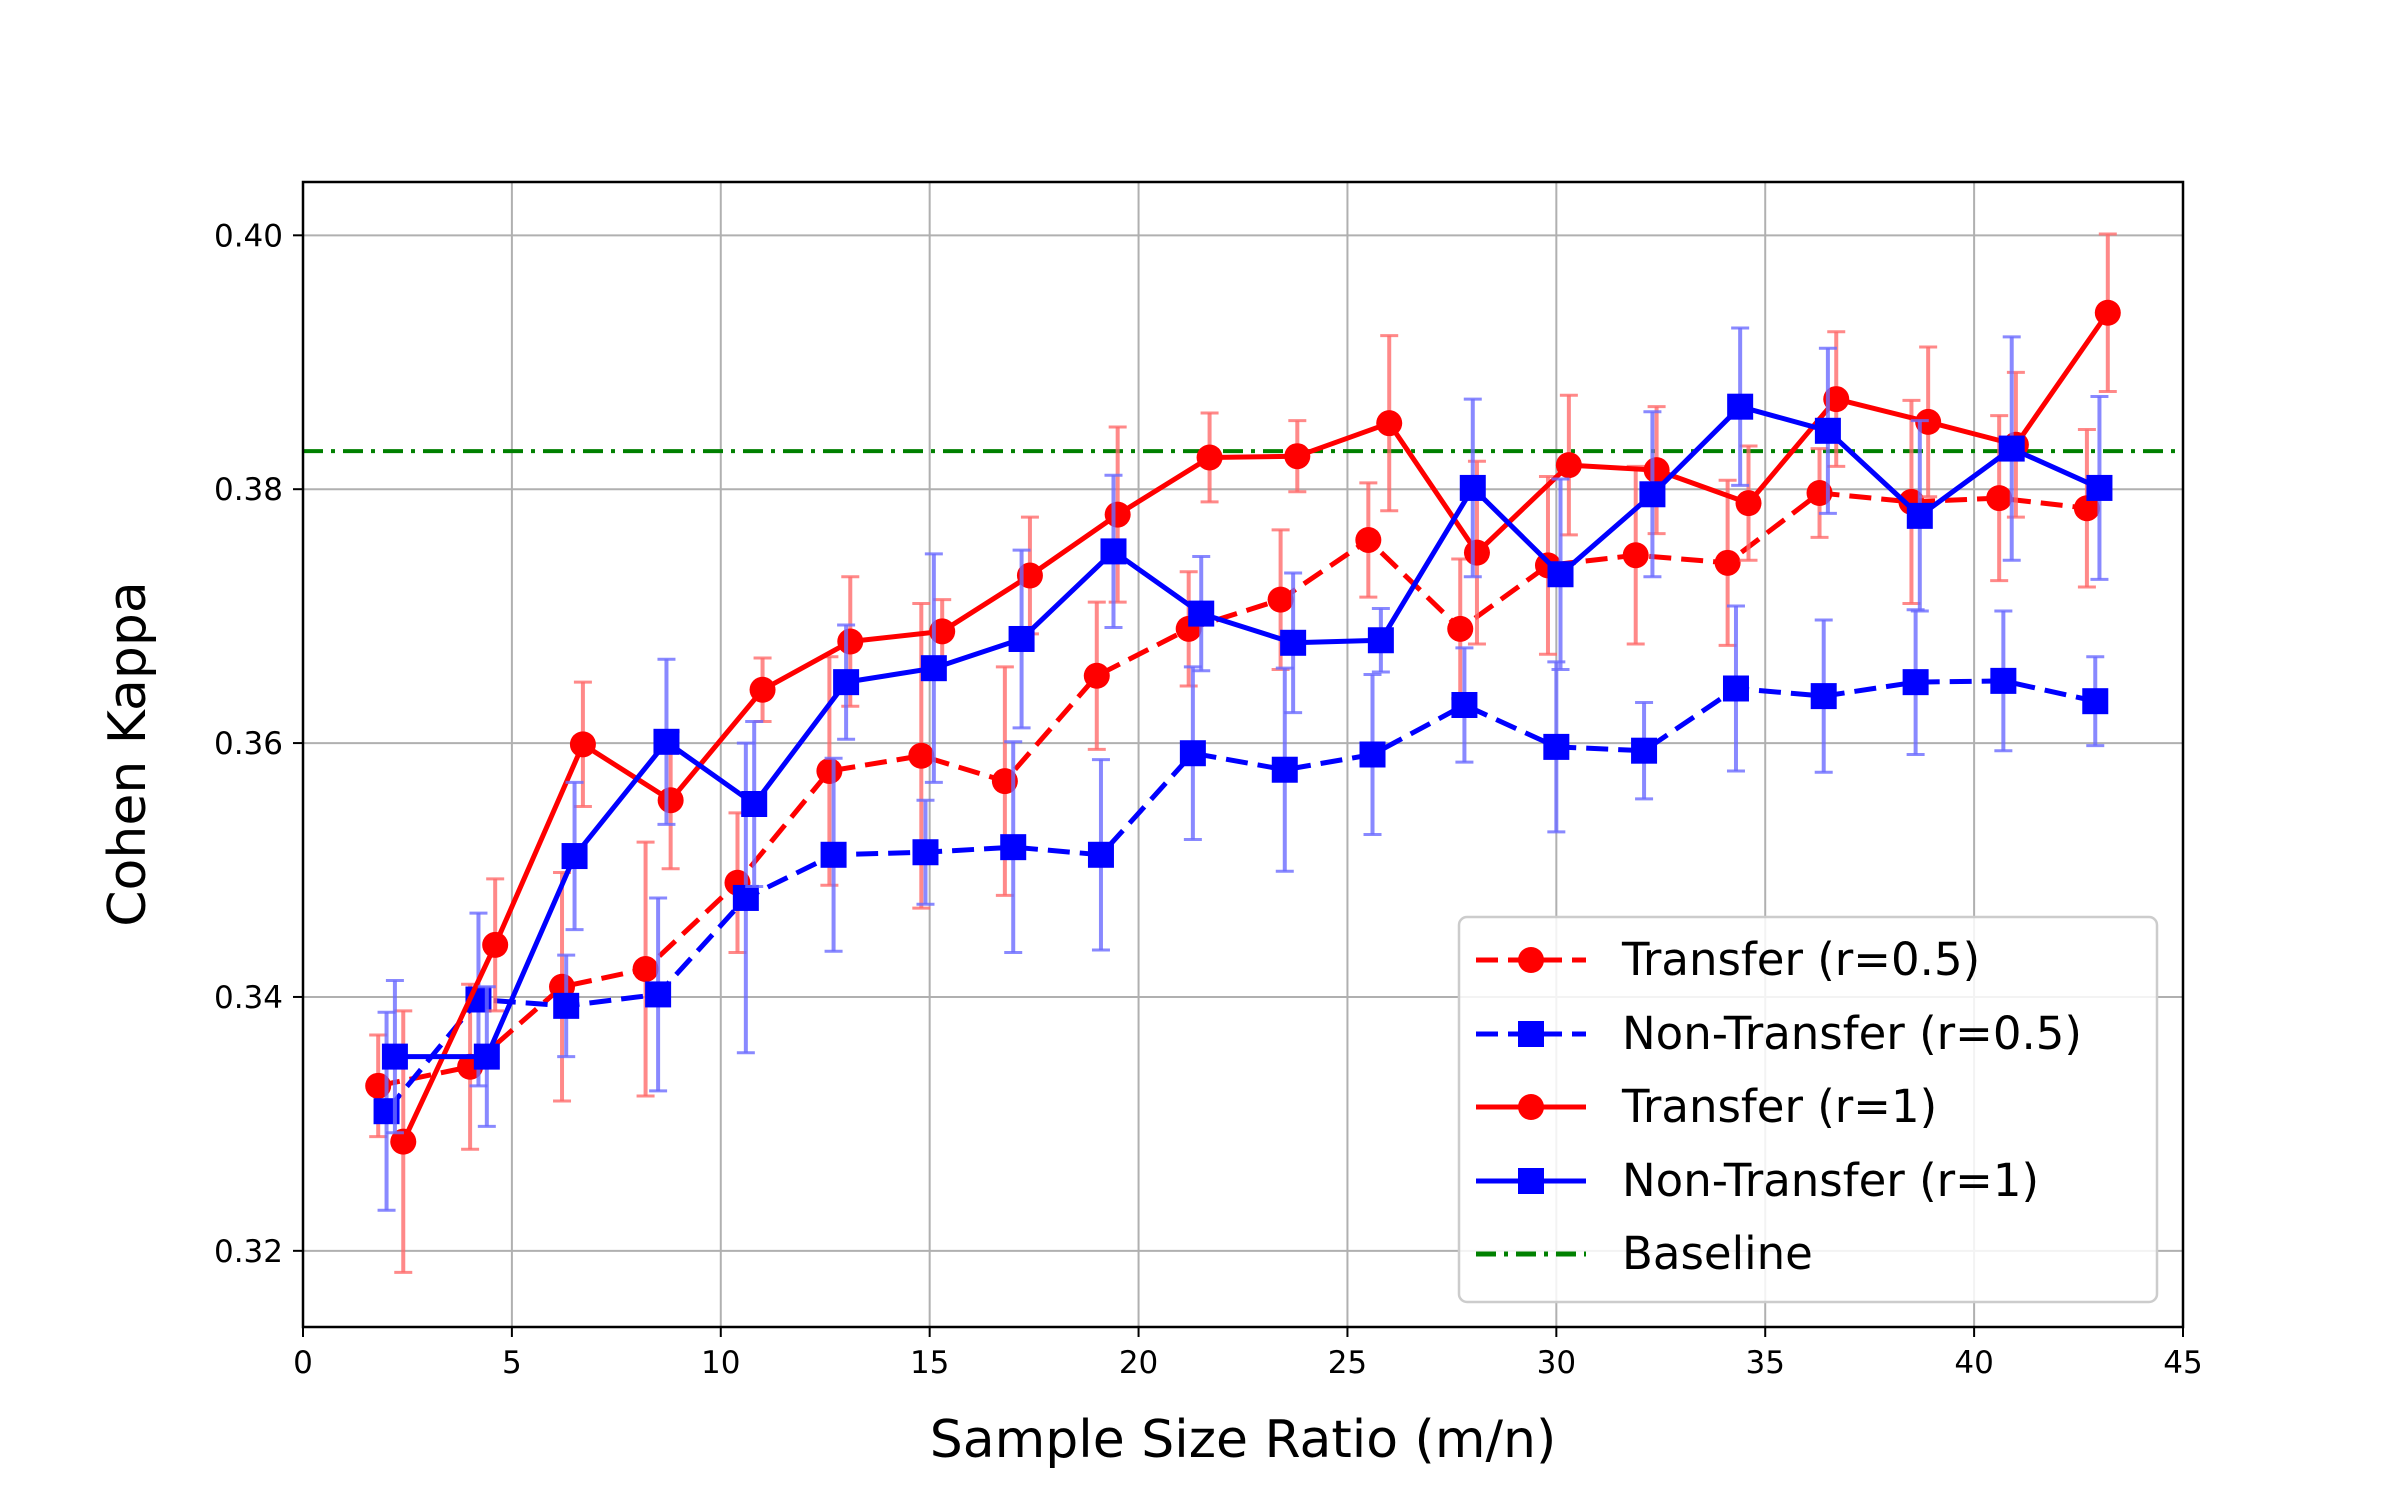 This screenshot has height=1500, width=2400. I want to click on legend-label-nontransfer-r05: Non-Transfer (r=0.5), so click(1852, 1033).